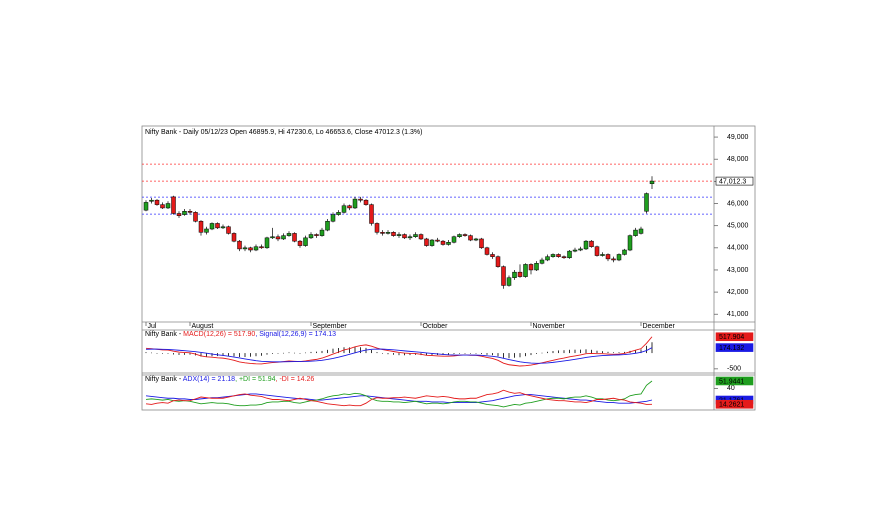  Describe the element at coordinates (738, 226) in the screenshot. I see `y-tick-label: 45,000` at that location.